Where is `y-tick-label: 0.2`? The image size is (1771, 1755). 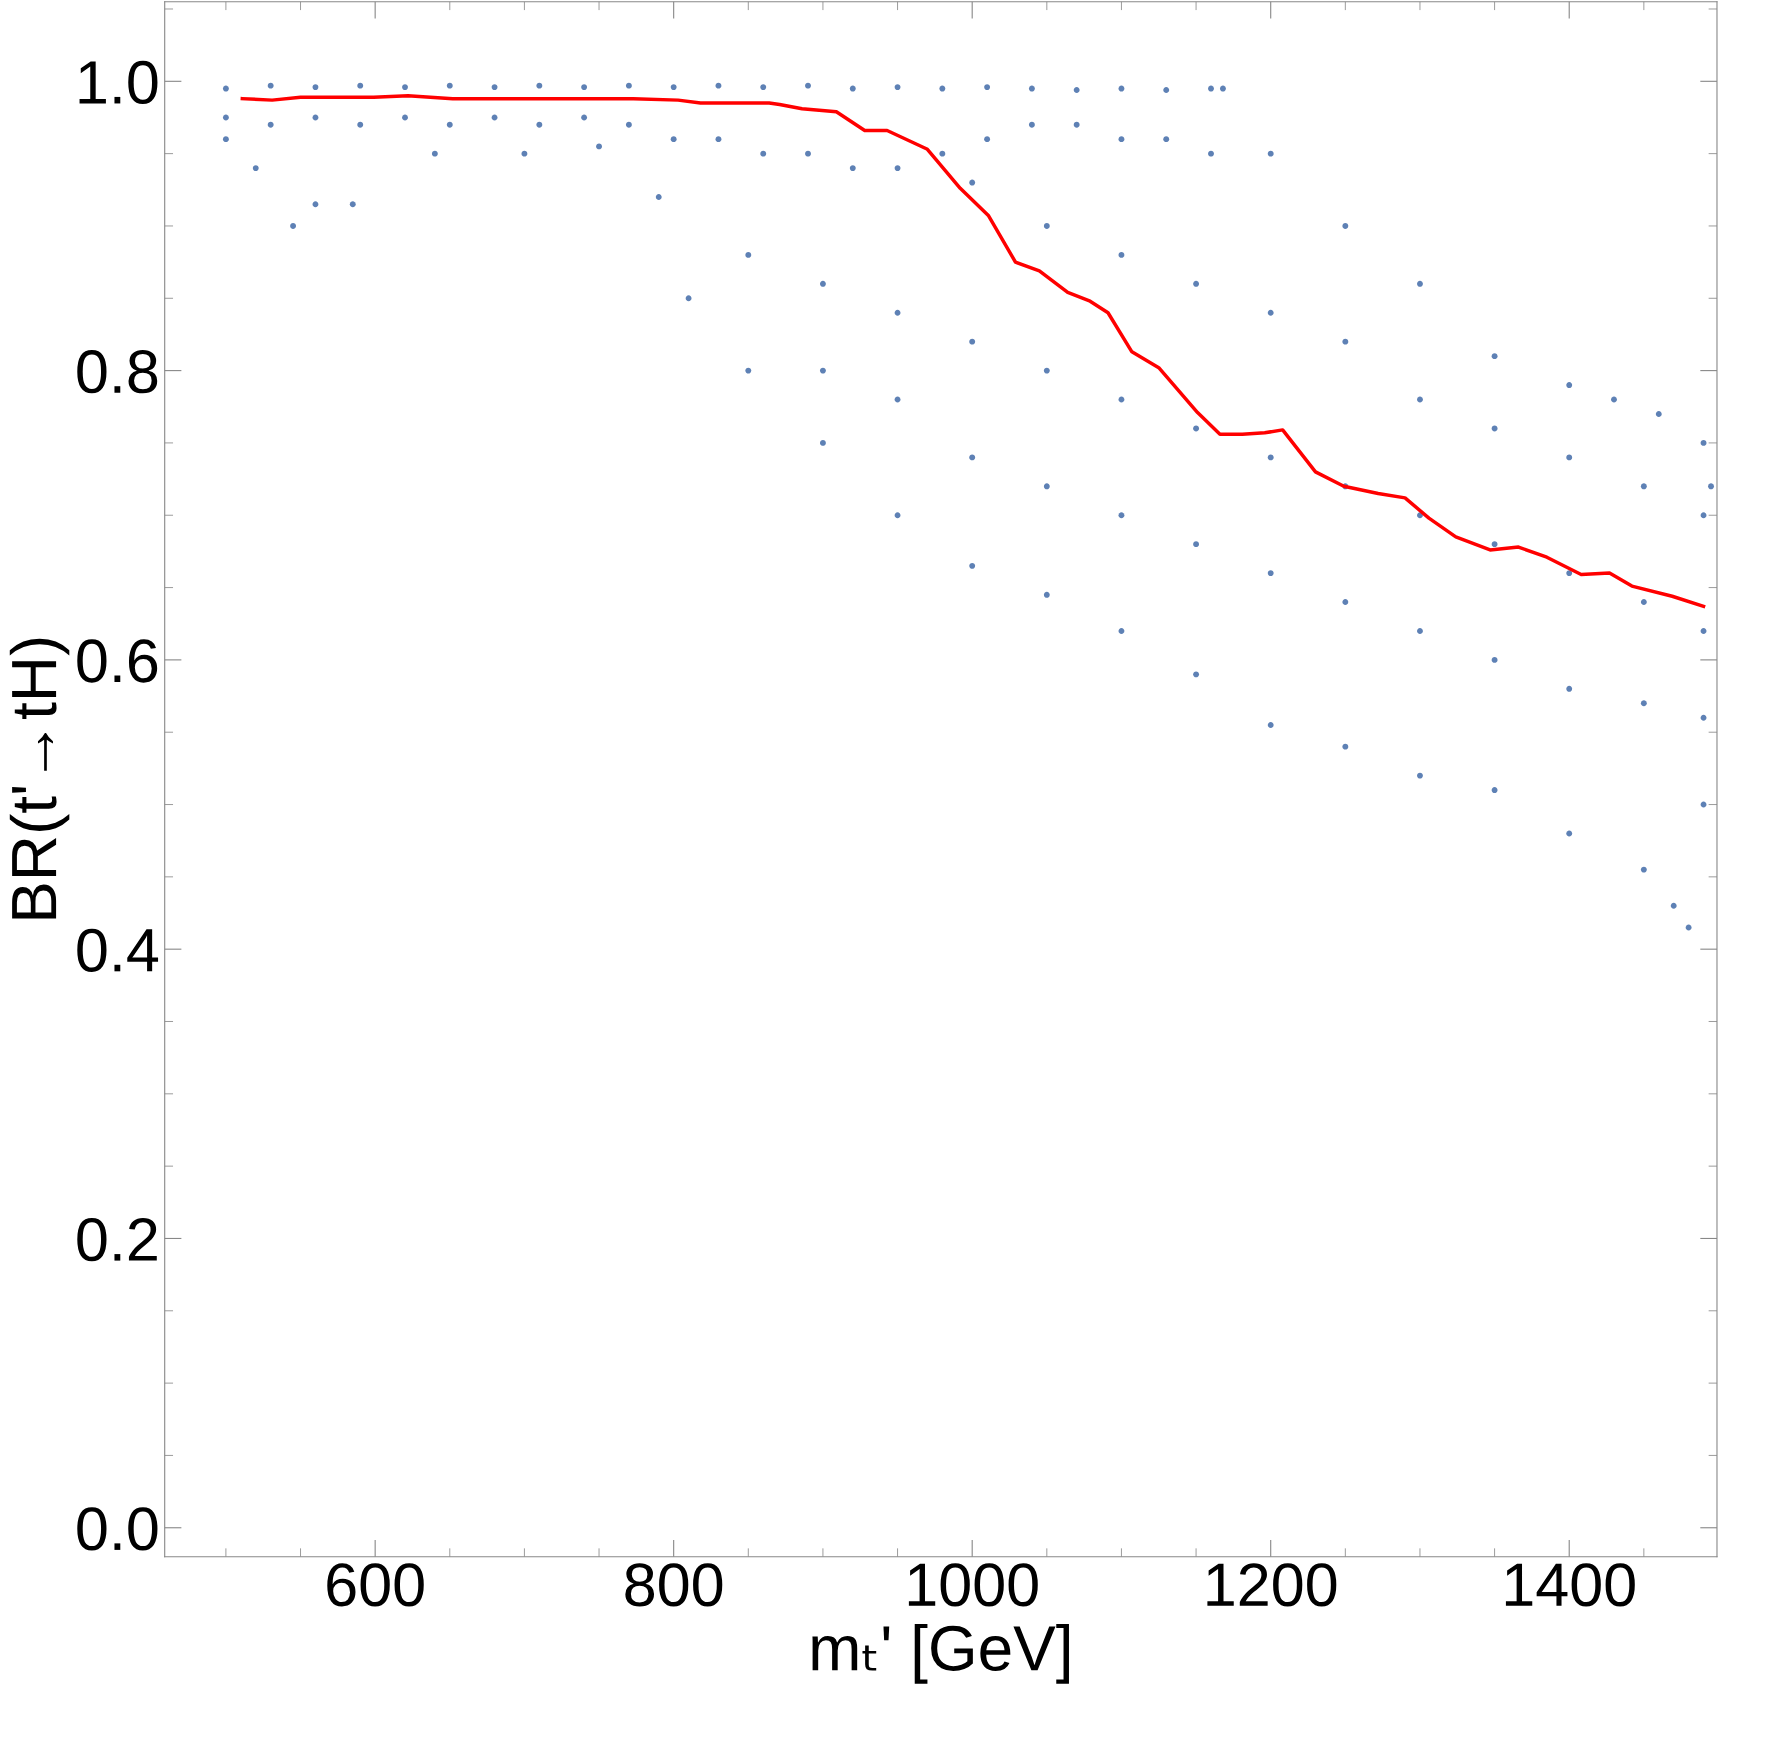
y-tick-label: 0.2 is located at coordinates (117, 1239).